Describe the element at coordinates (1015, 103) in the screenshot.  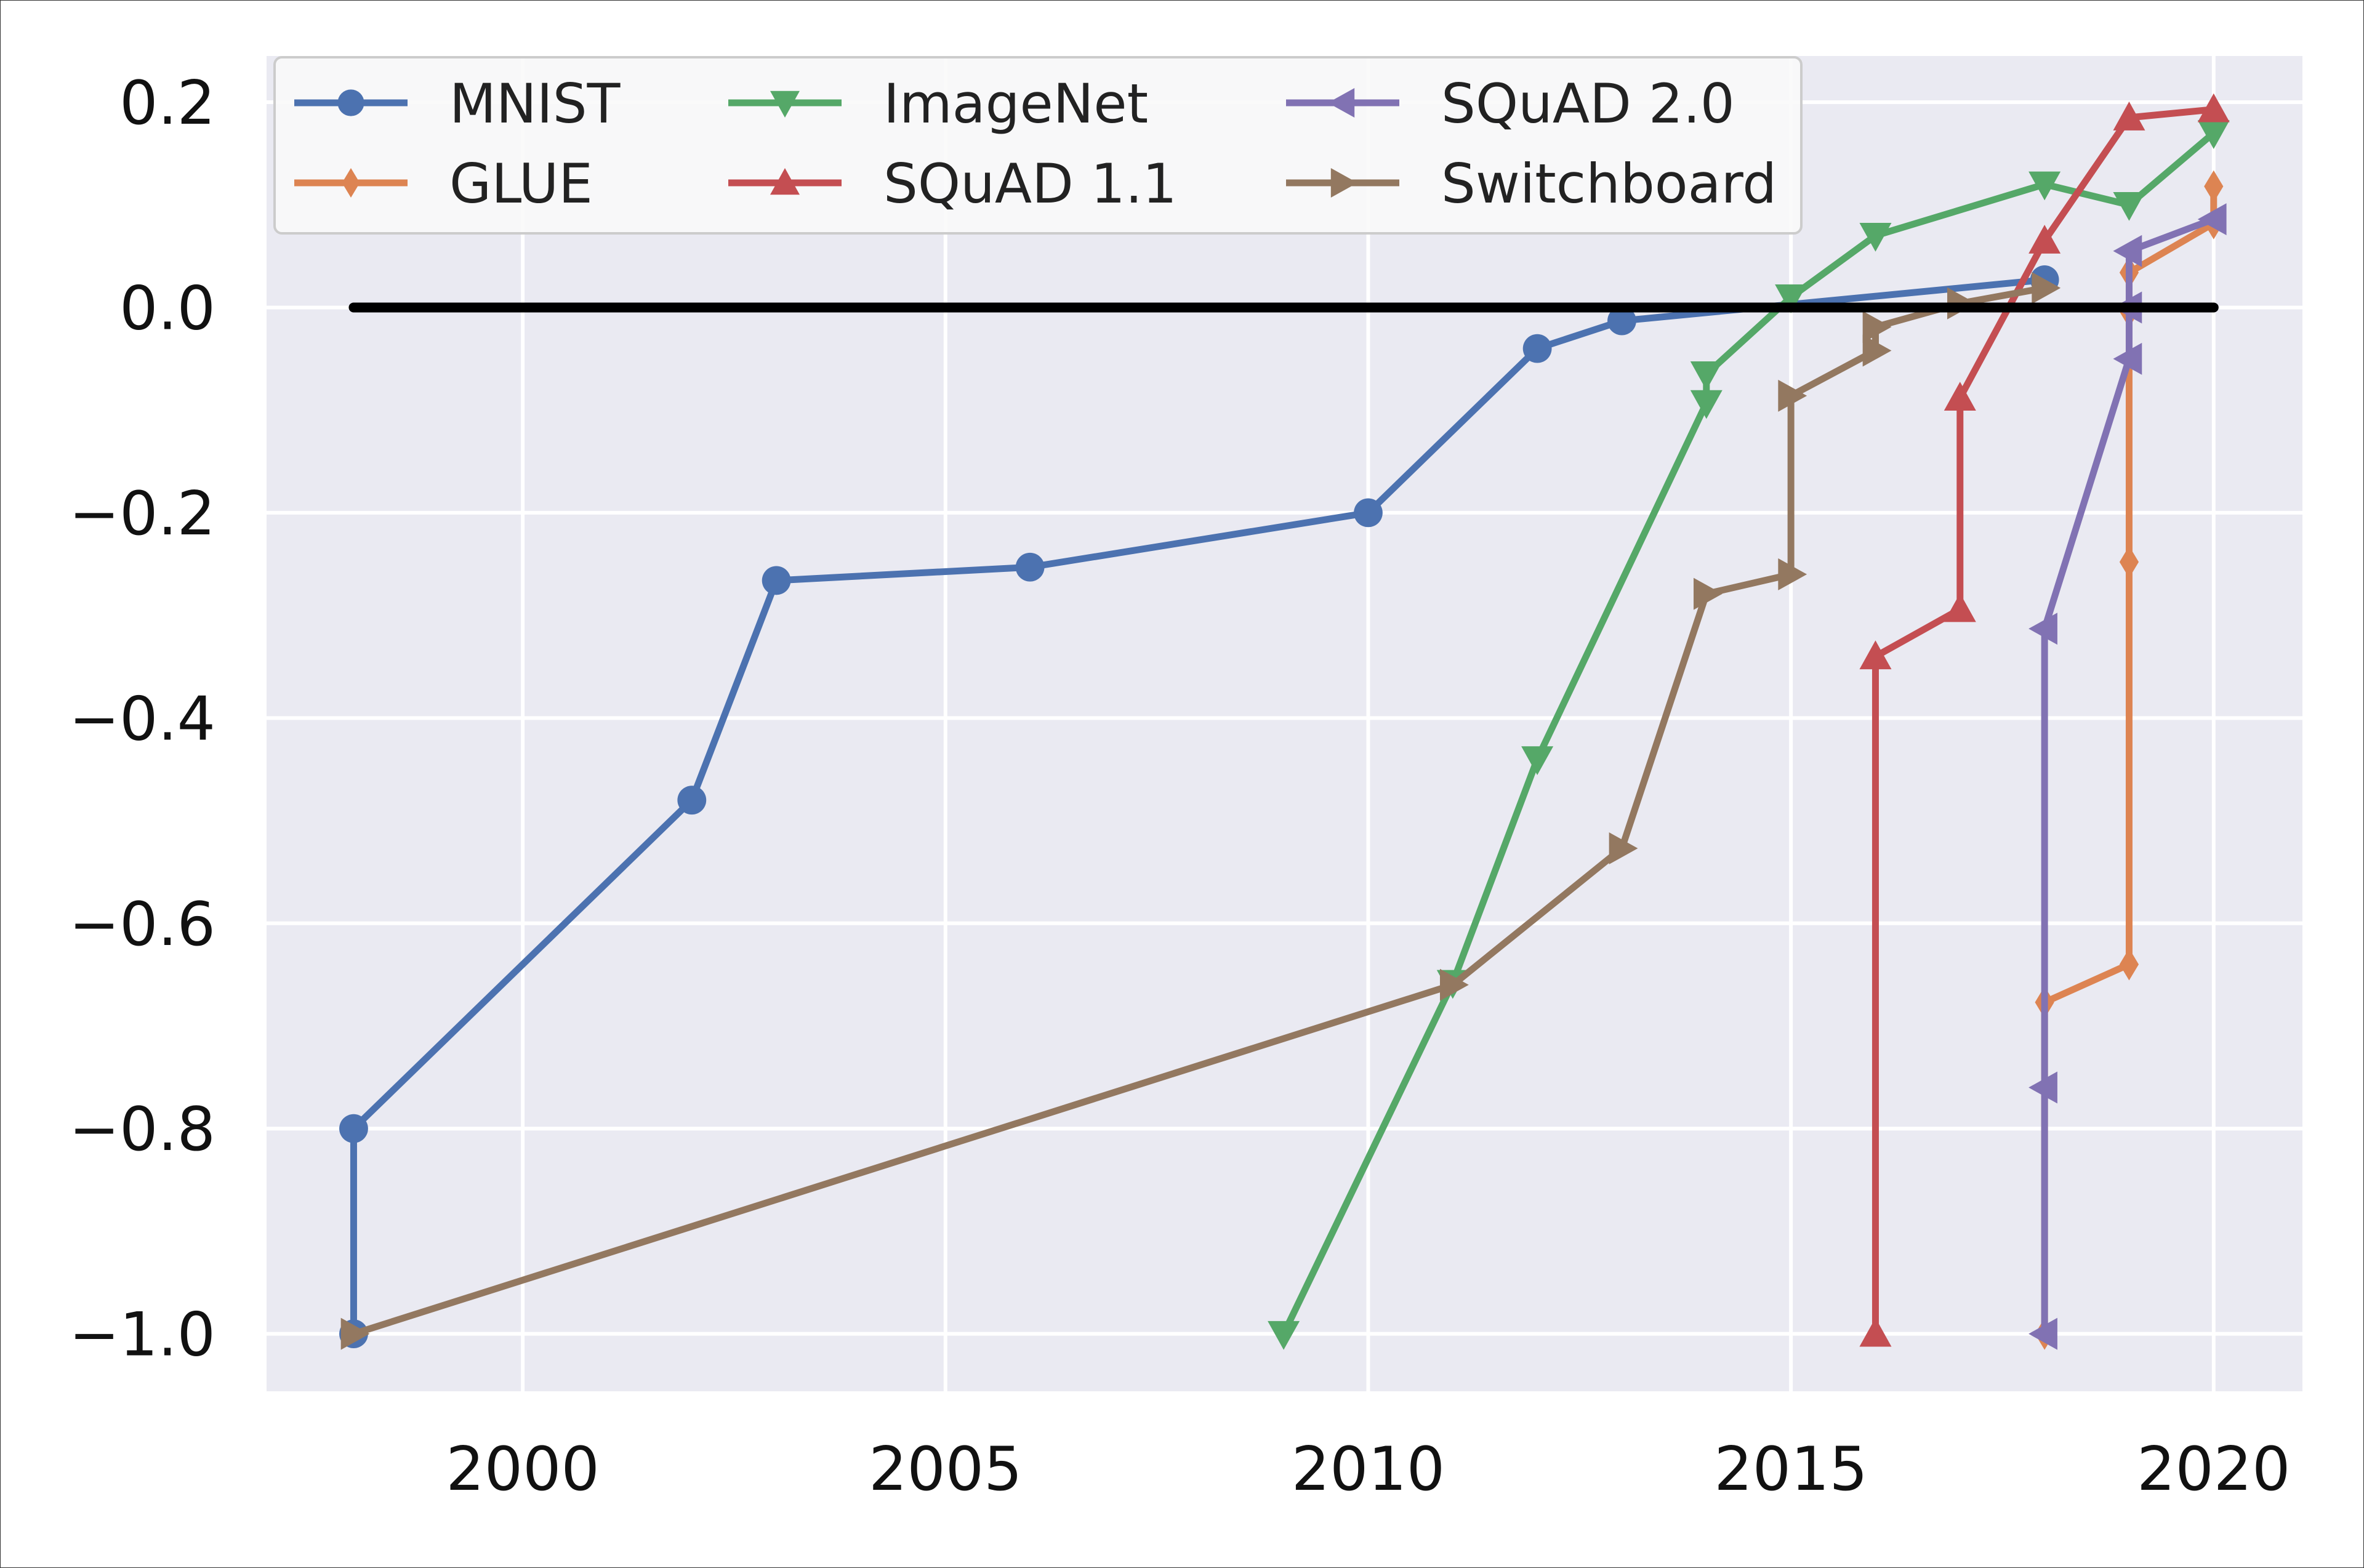
I see `legend-label: ImageNet` at that location.